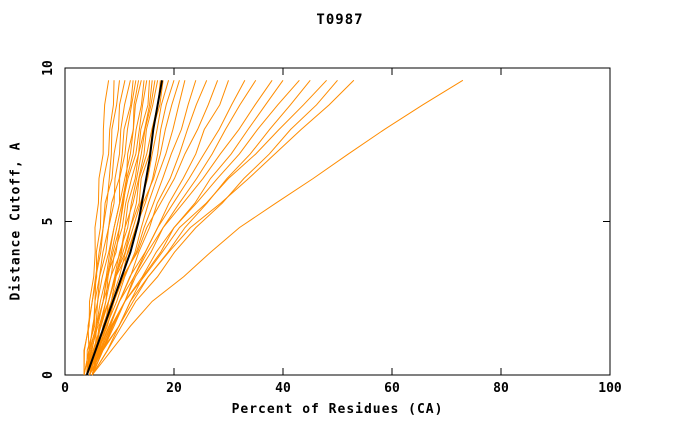 The image size is (680, 440). Describe the element at coordinates (174, 388) in the screenshot. I see `x-tick-label: 20` at that location.